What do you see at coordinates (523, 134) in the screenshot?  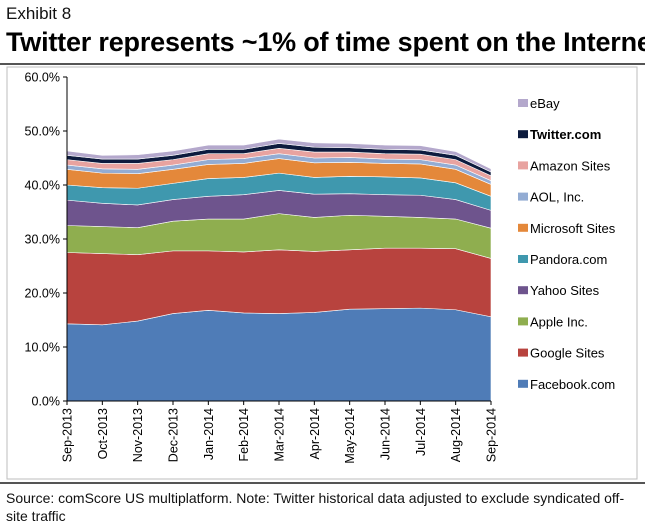 I see `legend-swatch-twitter-com` at bounding box center [523, 134].